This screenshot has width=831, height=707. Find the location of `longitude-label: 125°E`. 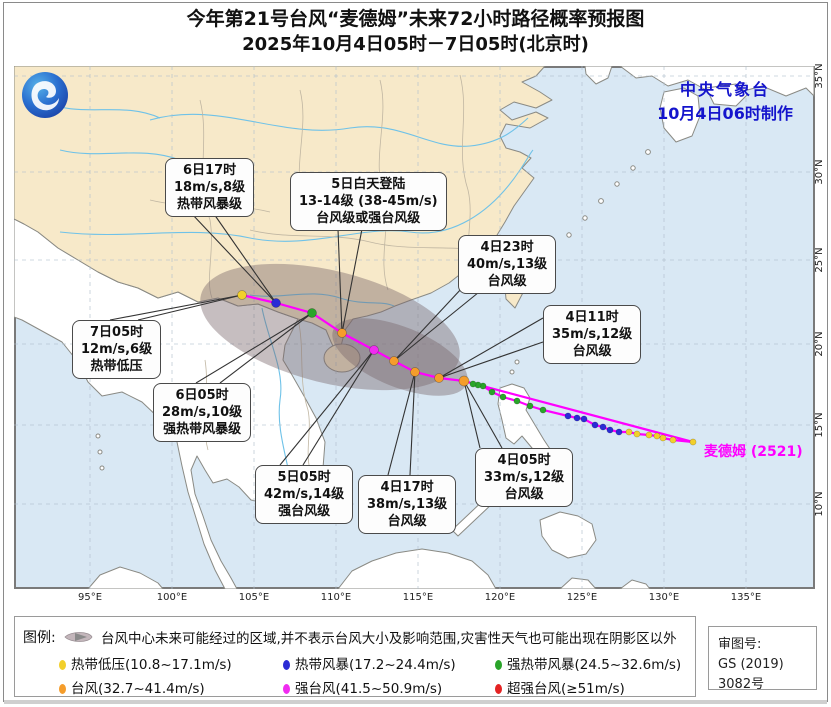

longitude-label: 125°E is located at coordinates (582, 597).